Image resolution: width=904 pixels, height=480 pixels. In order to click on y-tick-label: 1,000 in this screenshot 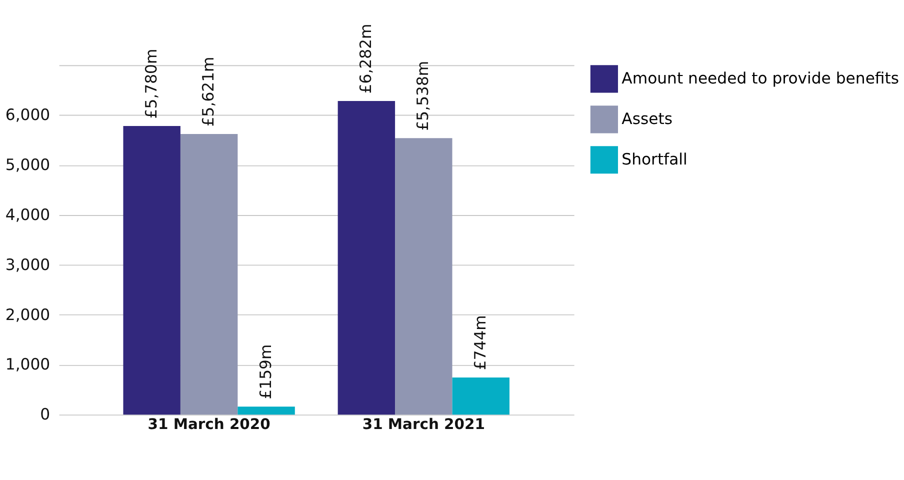, I will do `click(27, 364)`.